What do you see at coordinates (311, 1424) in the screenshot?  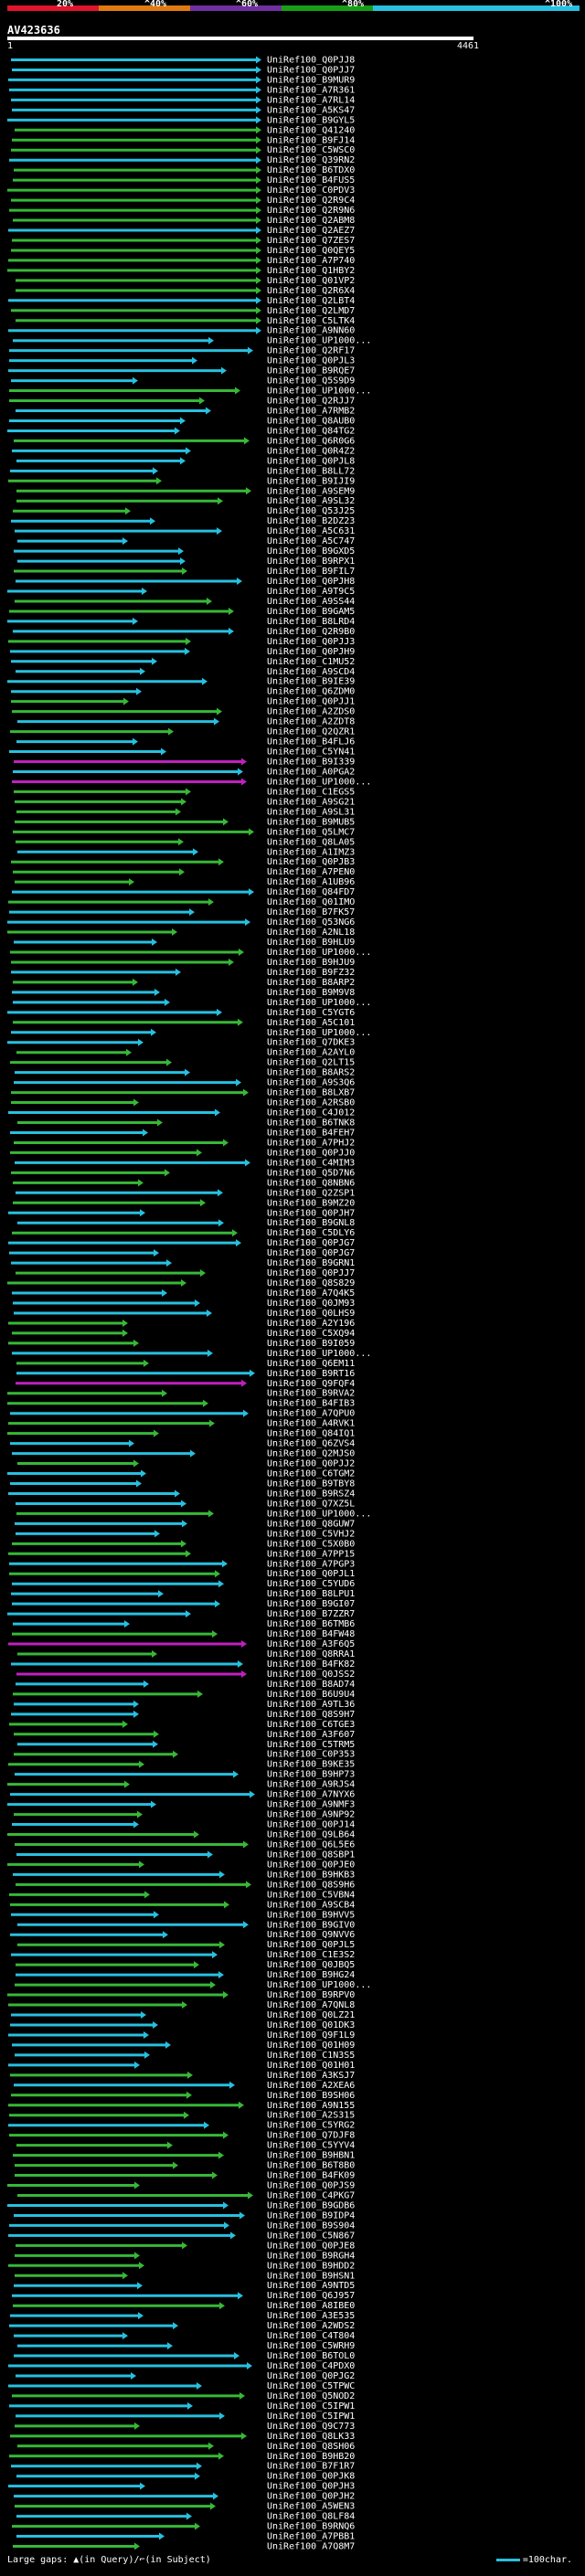 I see `hit-label: UniRef100_A4RVK1` at bounding box center [311, 1424].